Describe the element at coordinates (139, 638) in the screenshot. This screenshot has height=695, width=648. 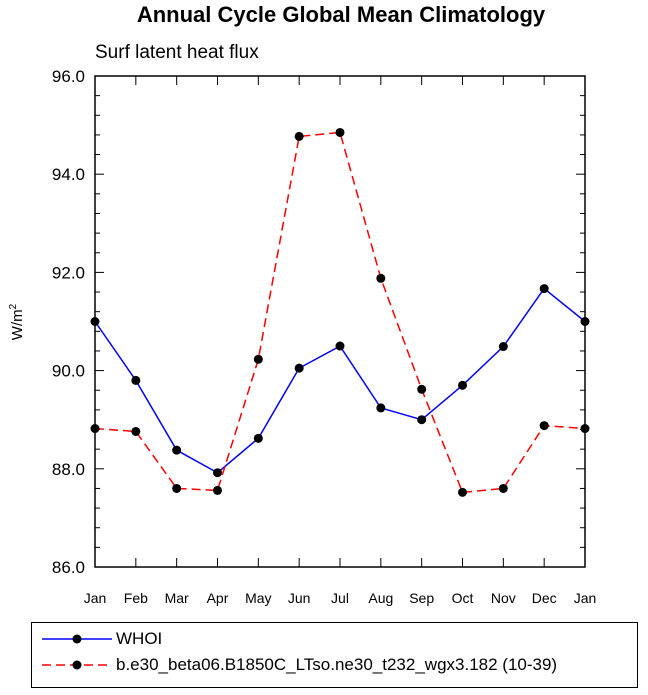
I see `legend-label-whoi: WHOI` at that location.